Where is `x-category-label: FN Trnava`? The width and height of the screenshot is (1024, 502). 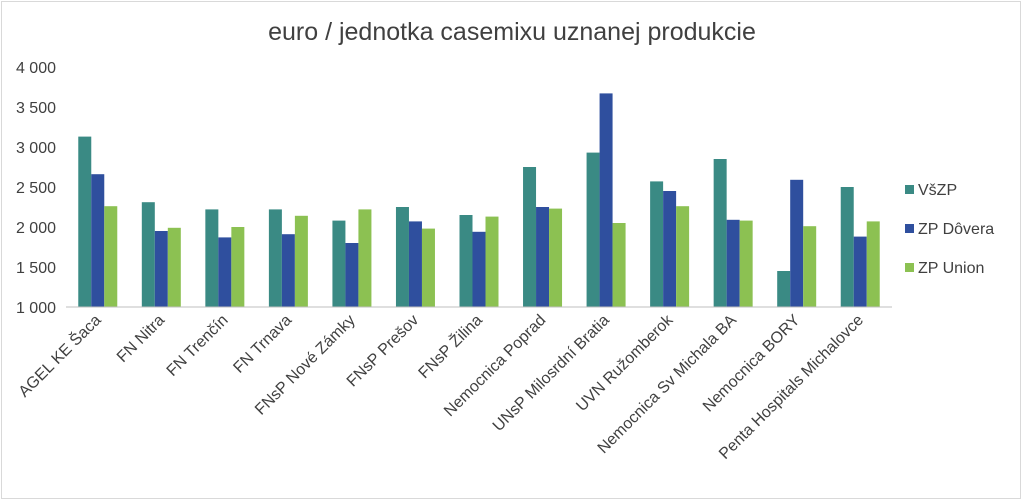 x-category-label: FN Trnava is located at coordinates (262, 344).